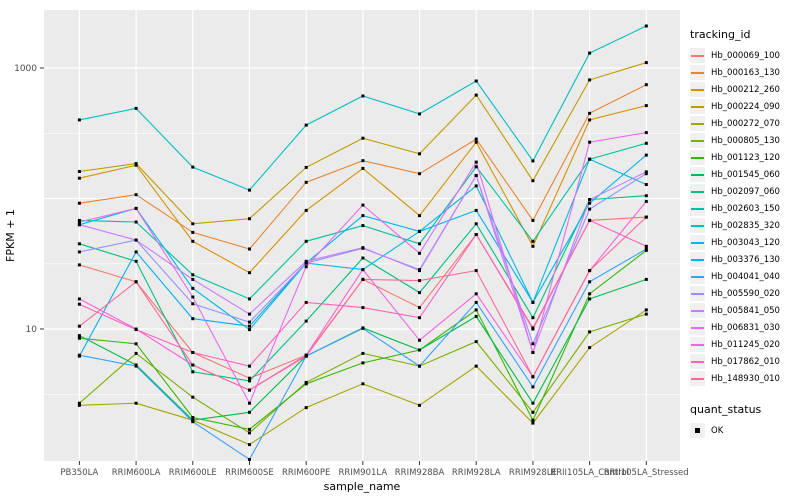  I want to click on legend-entry-label: Hb_002097_060, so click(745, 191).